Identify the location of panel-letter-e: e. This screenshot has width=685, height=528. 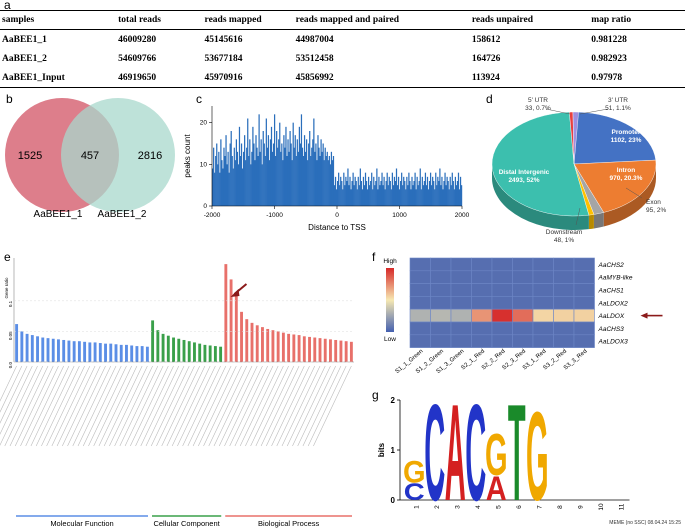
(7, 257).